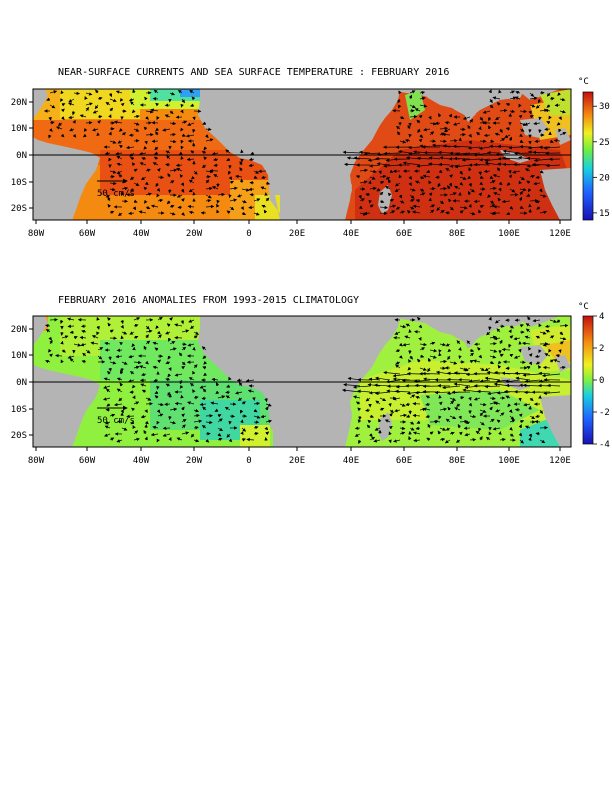 Image resolution: width=612 pixels, height=792 pixels. What do you see at coordinates (302, 381) in the screenshot?
I see `map-panel-2: 50 cm/s` at bounding box center [302, 381].